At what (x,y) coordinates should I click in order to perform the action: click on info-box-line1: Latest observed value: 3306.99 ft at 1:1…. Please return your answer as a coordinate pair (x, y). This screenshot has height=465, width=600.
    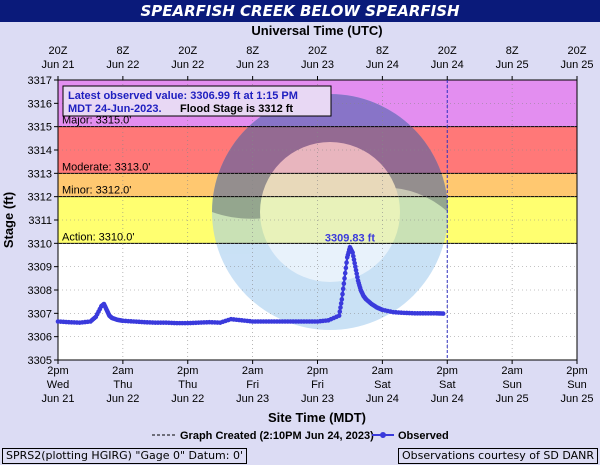
    Looking at the image, I should click on (183, 96).